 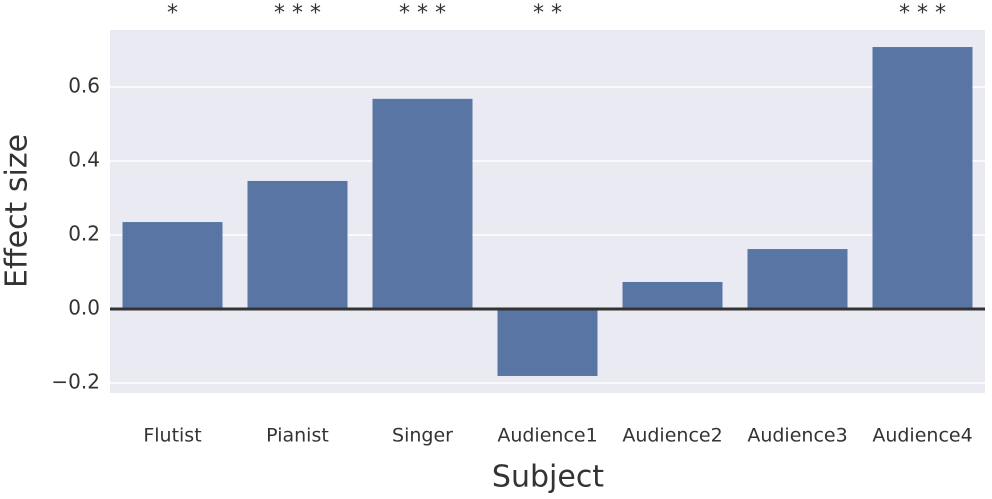 I want to click on x-tick-label: Audience1, so click(x=547, y=436).